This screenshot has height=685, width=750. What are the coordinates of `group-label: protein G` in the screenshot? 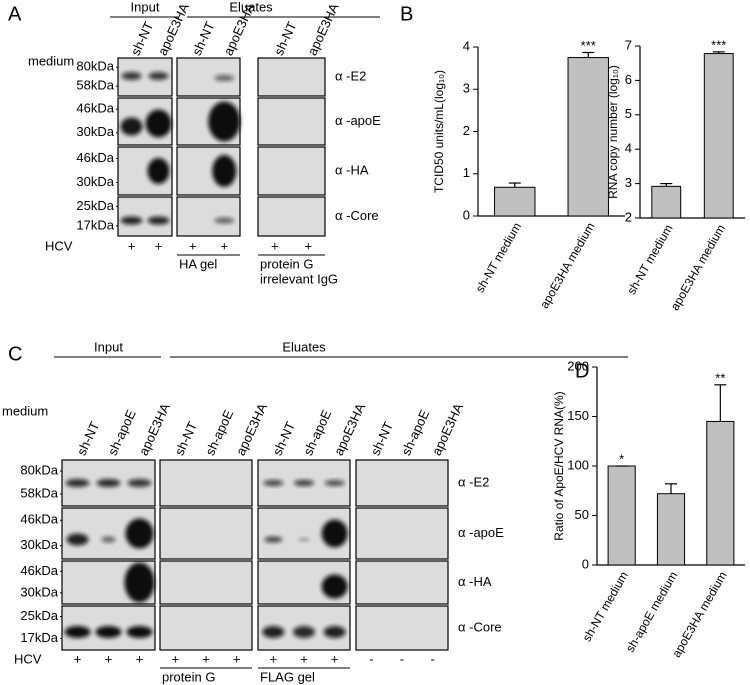 It's located at (188, 676).